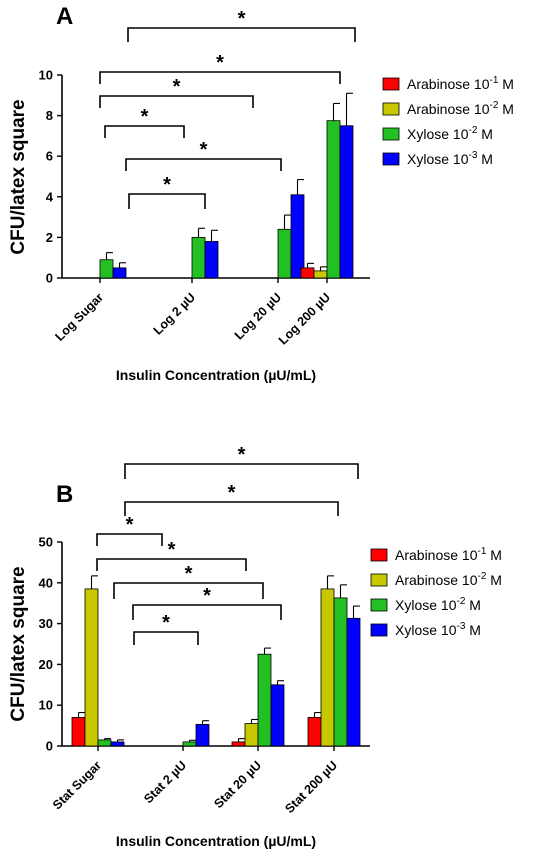 The width and height of the screenshot is (550, 861). What do you see at coordinates (49, 115) in the screenshot?
I see `y-tick-label: 8` at bounding box center [49, 115].